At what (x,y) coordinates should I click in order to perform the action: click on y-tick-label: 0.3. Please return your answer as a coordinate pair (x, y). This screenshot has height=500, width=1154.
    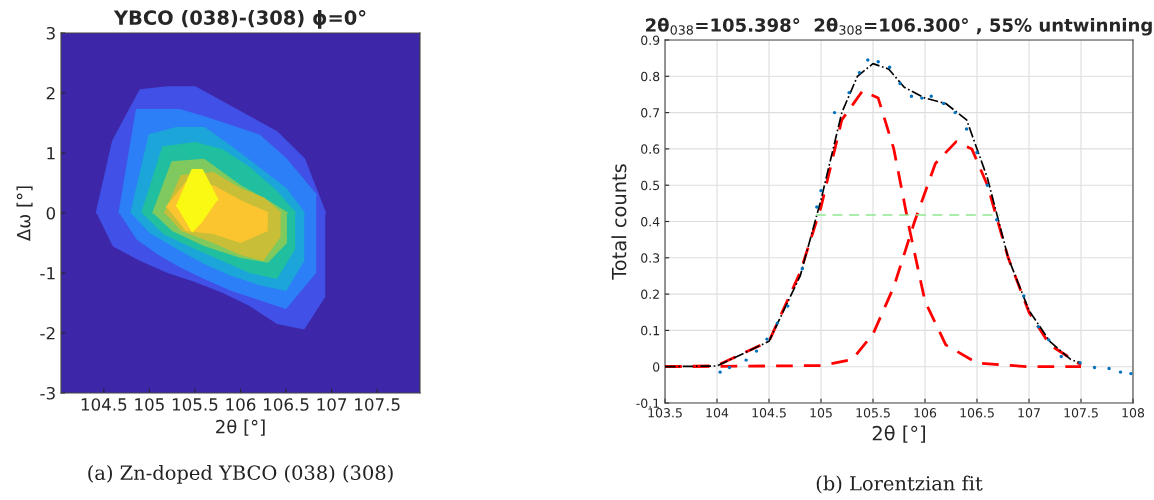
    Looking at the image, I should click on (650, 258).